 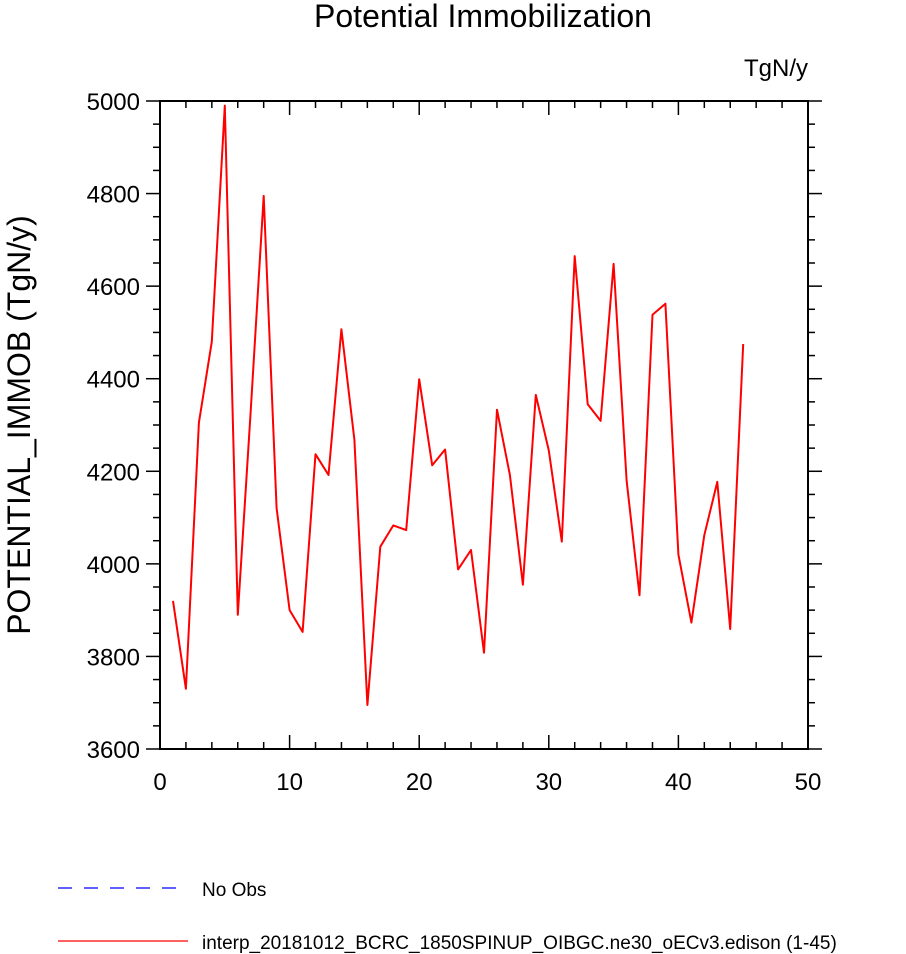 What do you see at coordinates (113, 380) in the screenshot?
I see `y-tick-label: 4400` at bounding box center [113, 380].